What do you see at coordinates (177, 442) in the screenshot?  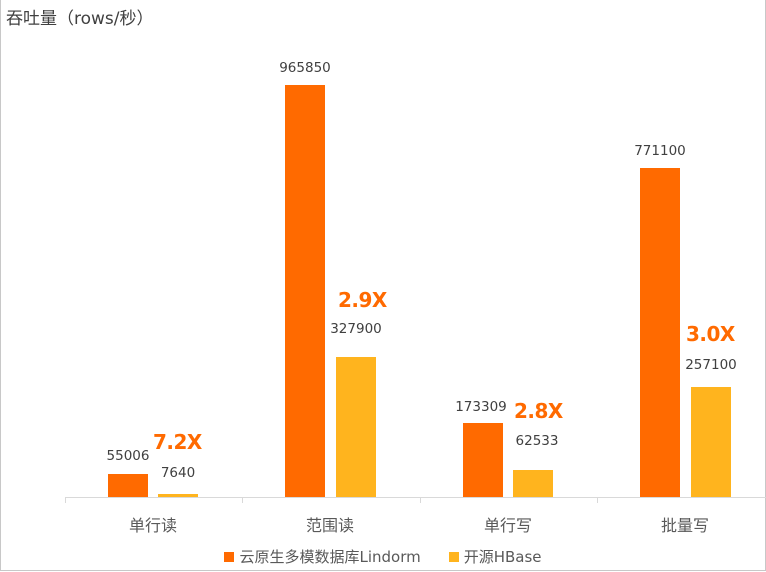 I see `ratio-annotation: 7.2X` at bounding box center [177, 442].